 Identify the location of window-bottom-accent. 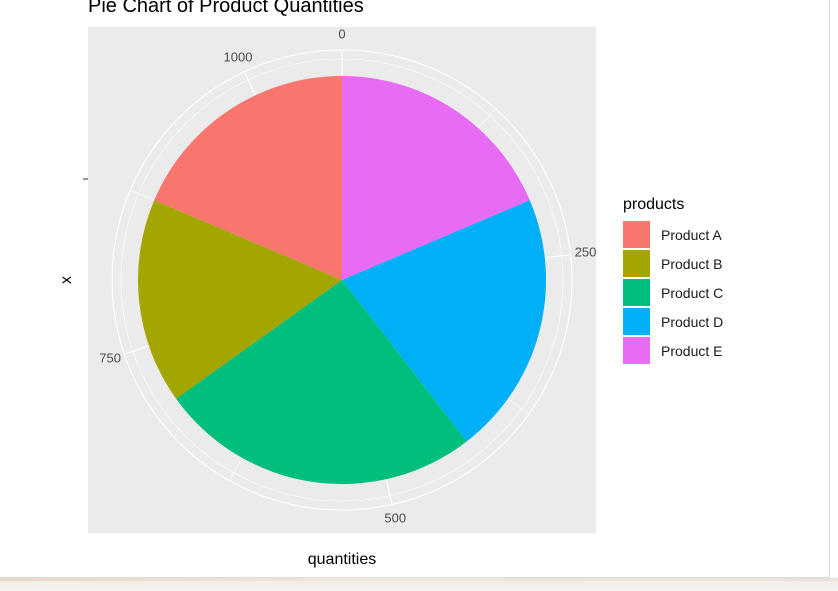
(419, 579).